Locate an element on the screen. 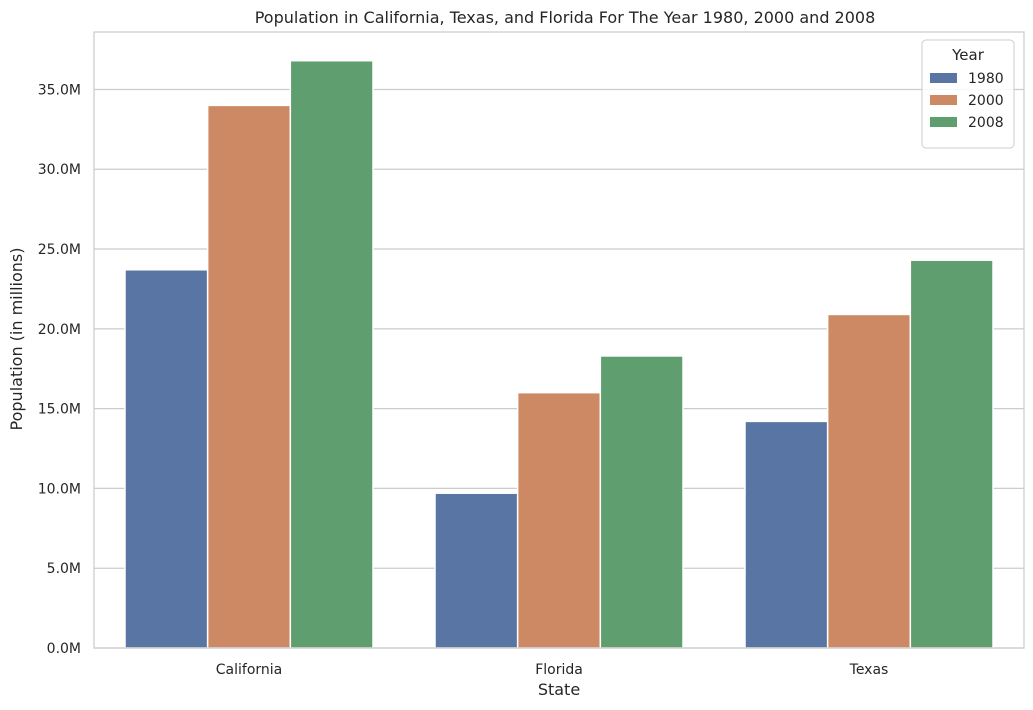  bar-california-2000 is located at coordinates (249, 376).